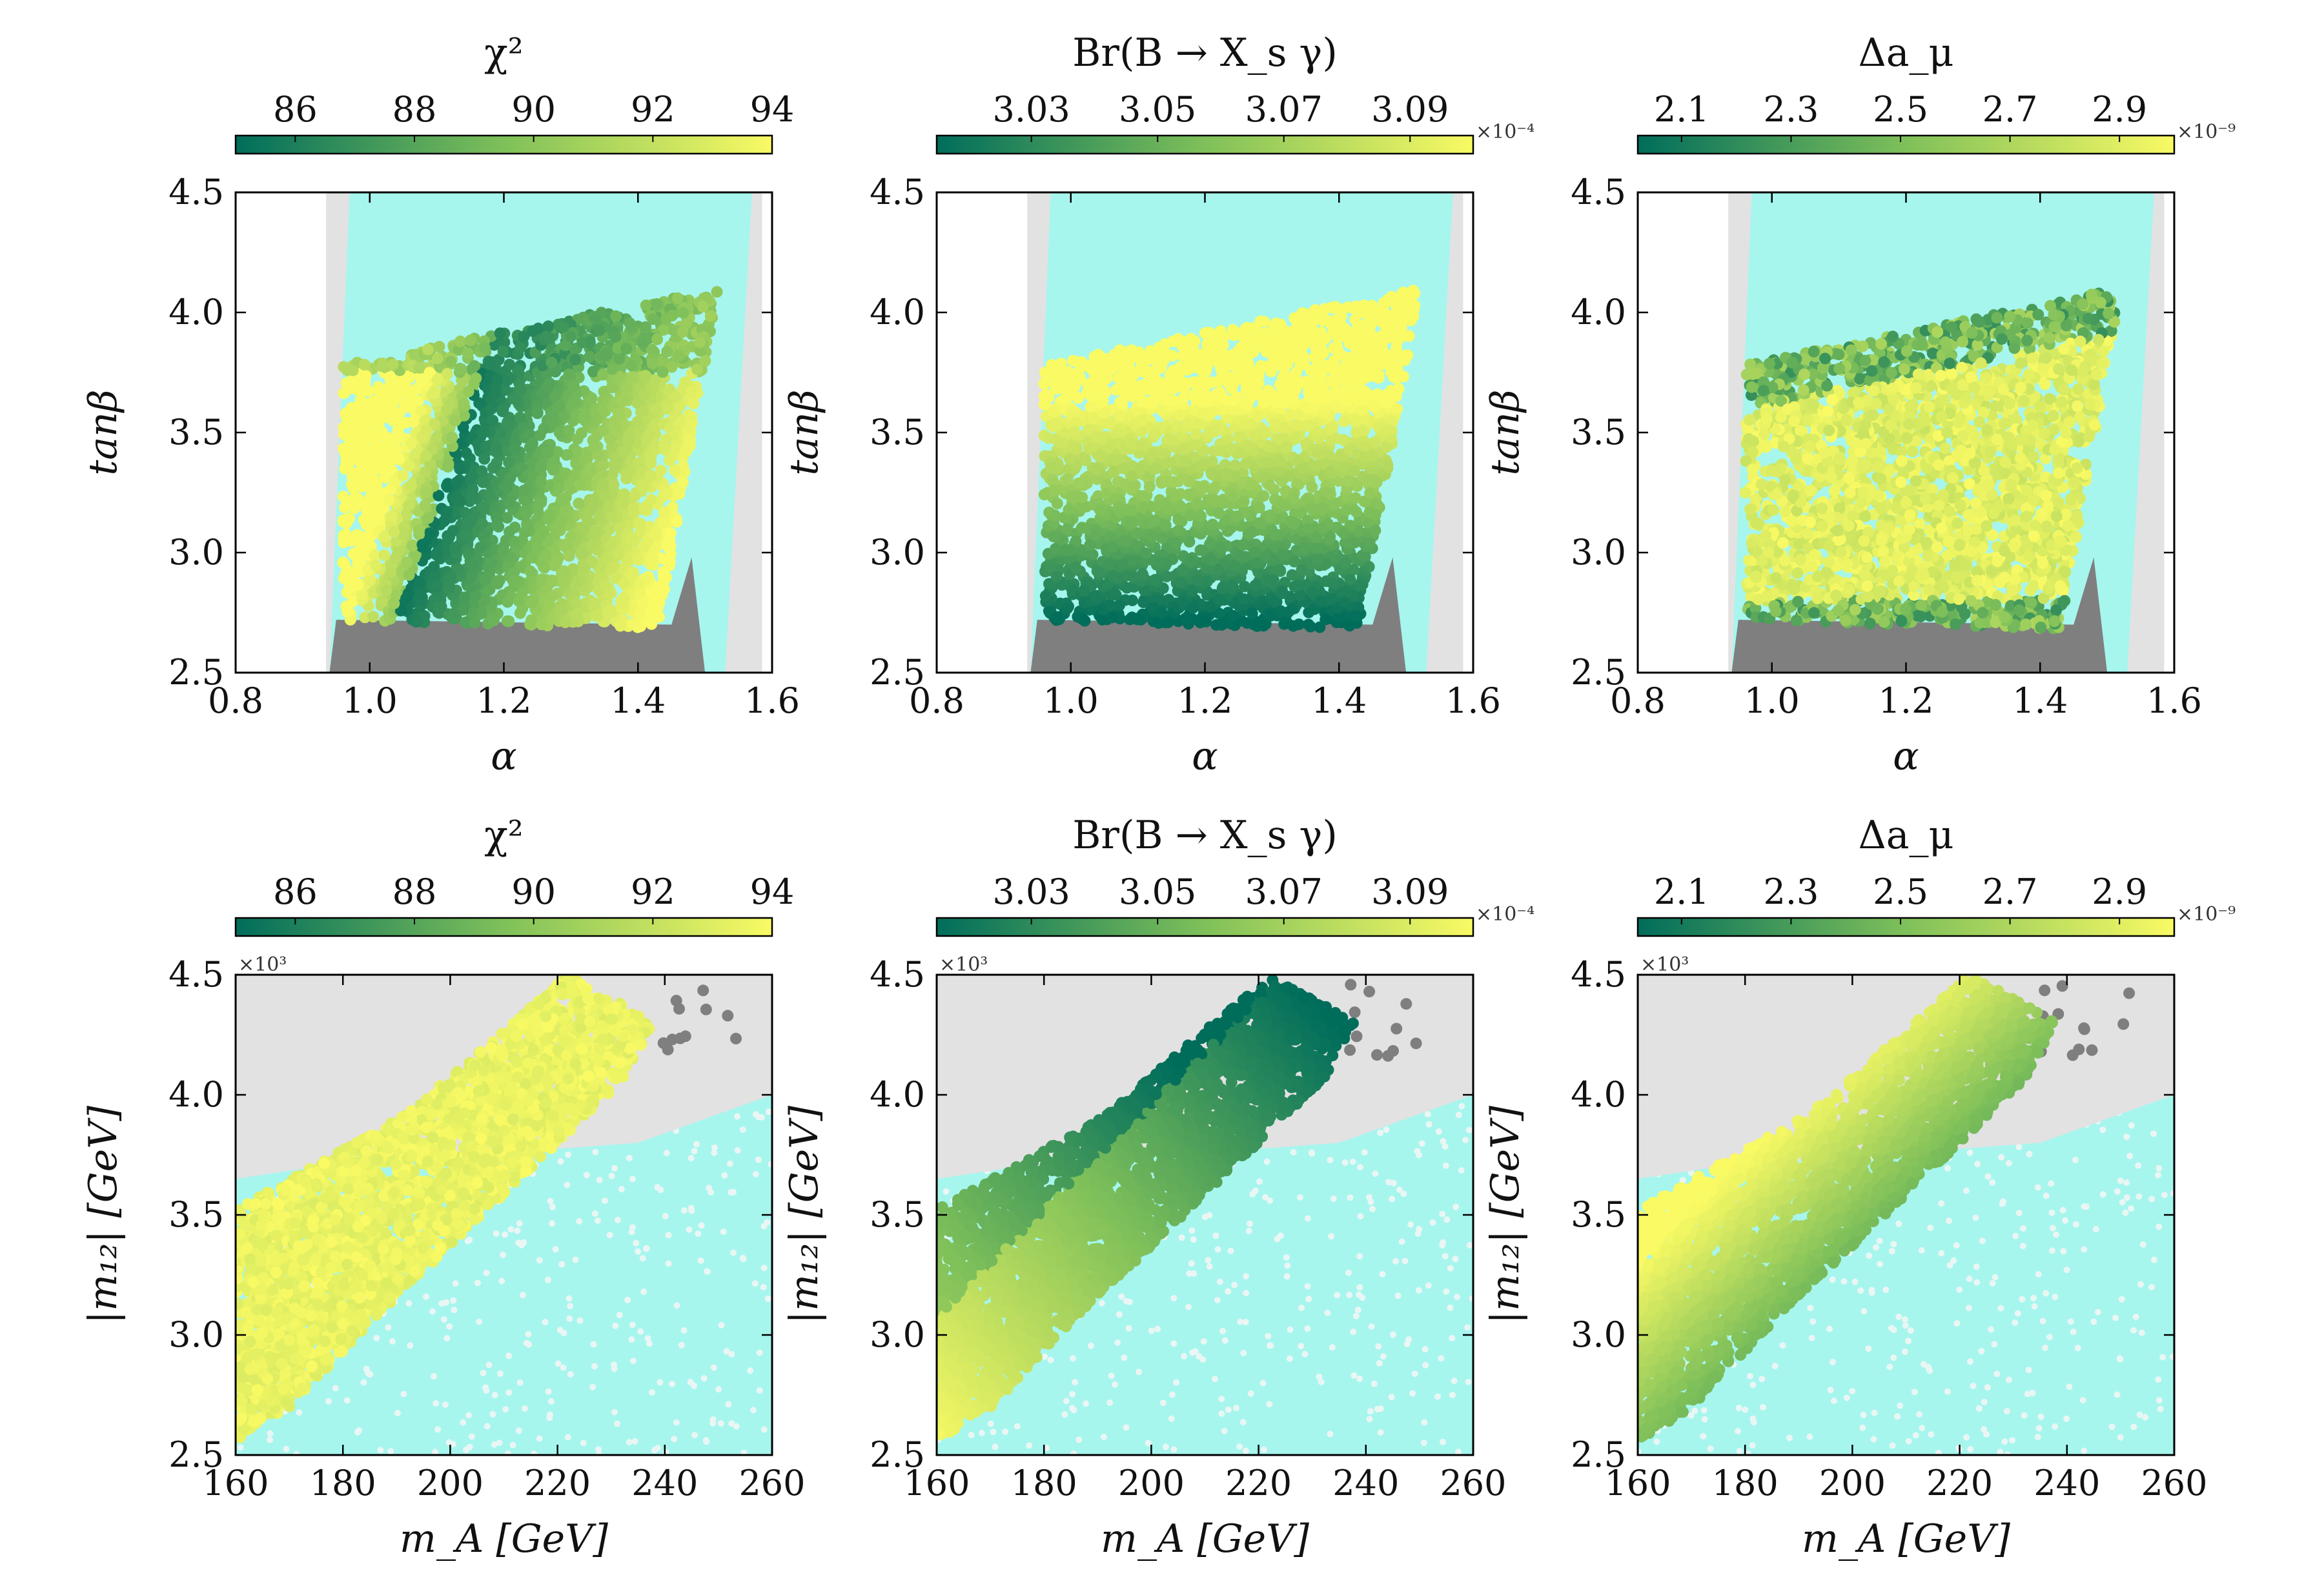 The image size is (2324, 1588). Describe the element at coordinates (772, 700) in the screenshot. I see `x-tick-label: 1.6` at that location.